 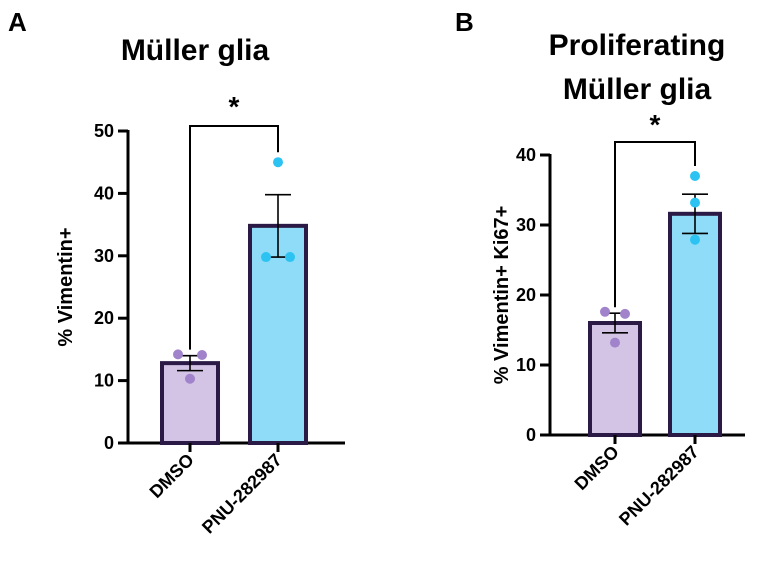 I want to click on panel-a-title: Müller glia, so click(x=195, y=50).